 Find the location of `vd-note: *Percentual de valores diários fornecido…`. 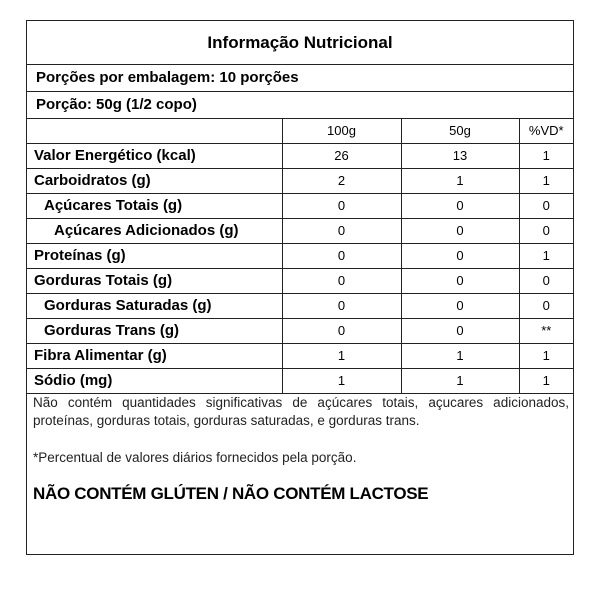

vd-note: *Percentual de valores diários fornecido… is located at coordinates (195, 457).